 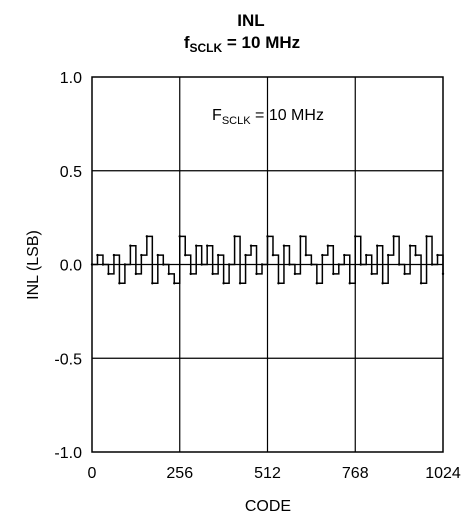 I want to click on inl-trace, so click(x=267, y=260).